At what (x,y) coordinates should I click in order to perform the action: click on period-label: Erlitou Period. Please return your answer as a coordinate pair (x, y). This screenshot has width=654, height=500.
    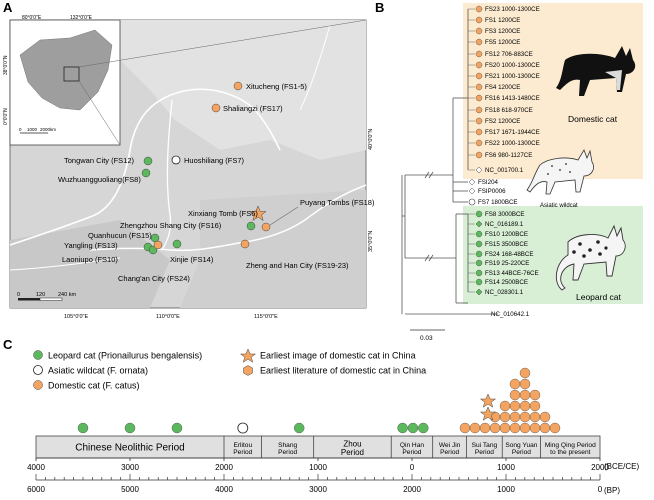
    Looking at the image, I should click on (242, 449).